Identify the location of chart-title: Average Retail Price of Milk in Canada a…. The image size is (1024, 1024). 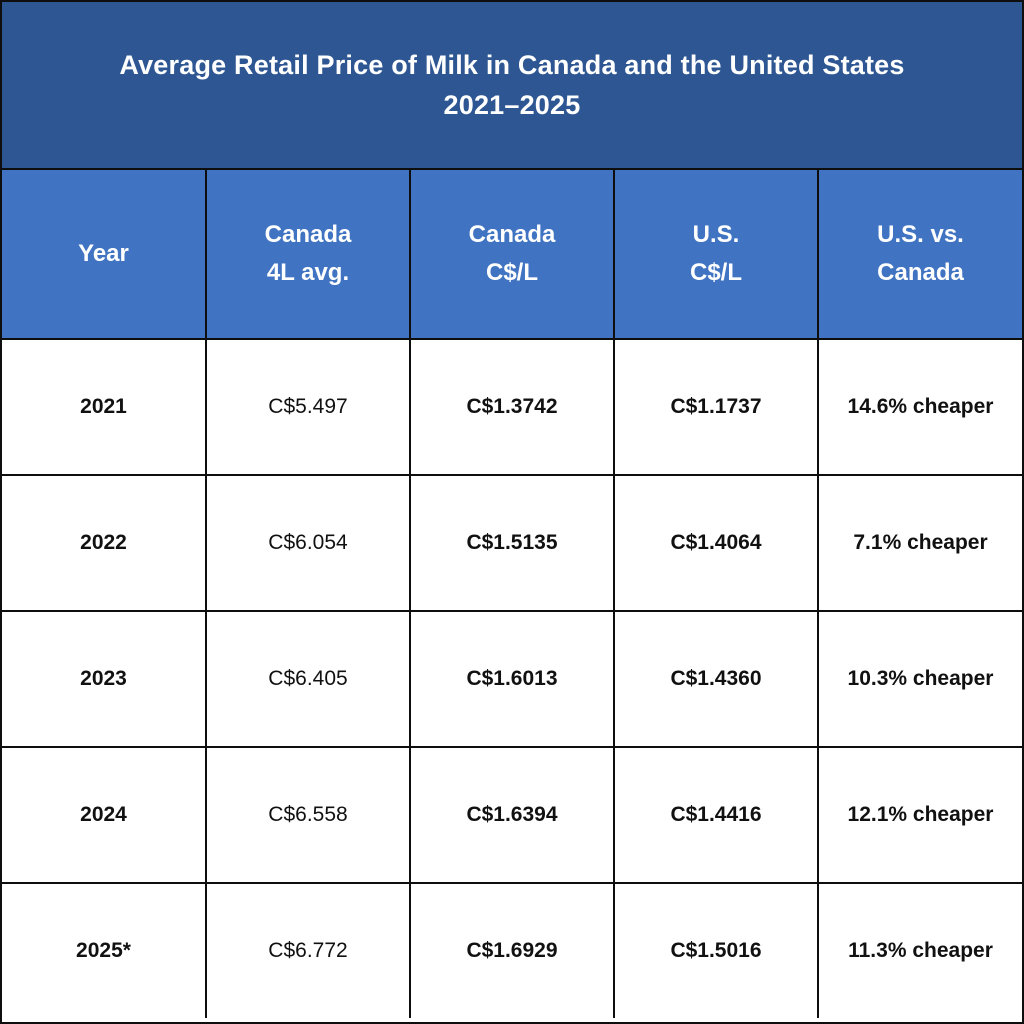
(512, 65).